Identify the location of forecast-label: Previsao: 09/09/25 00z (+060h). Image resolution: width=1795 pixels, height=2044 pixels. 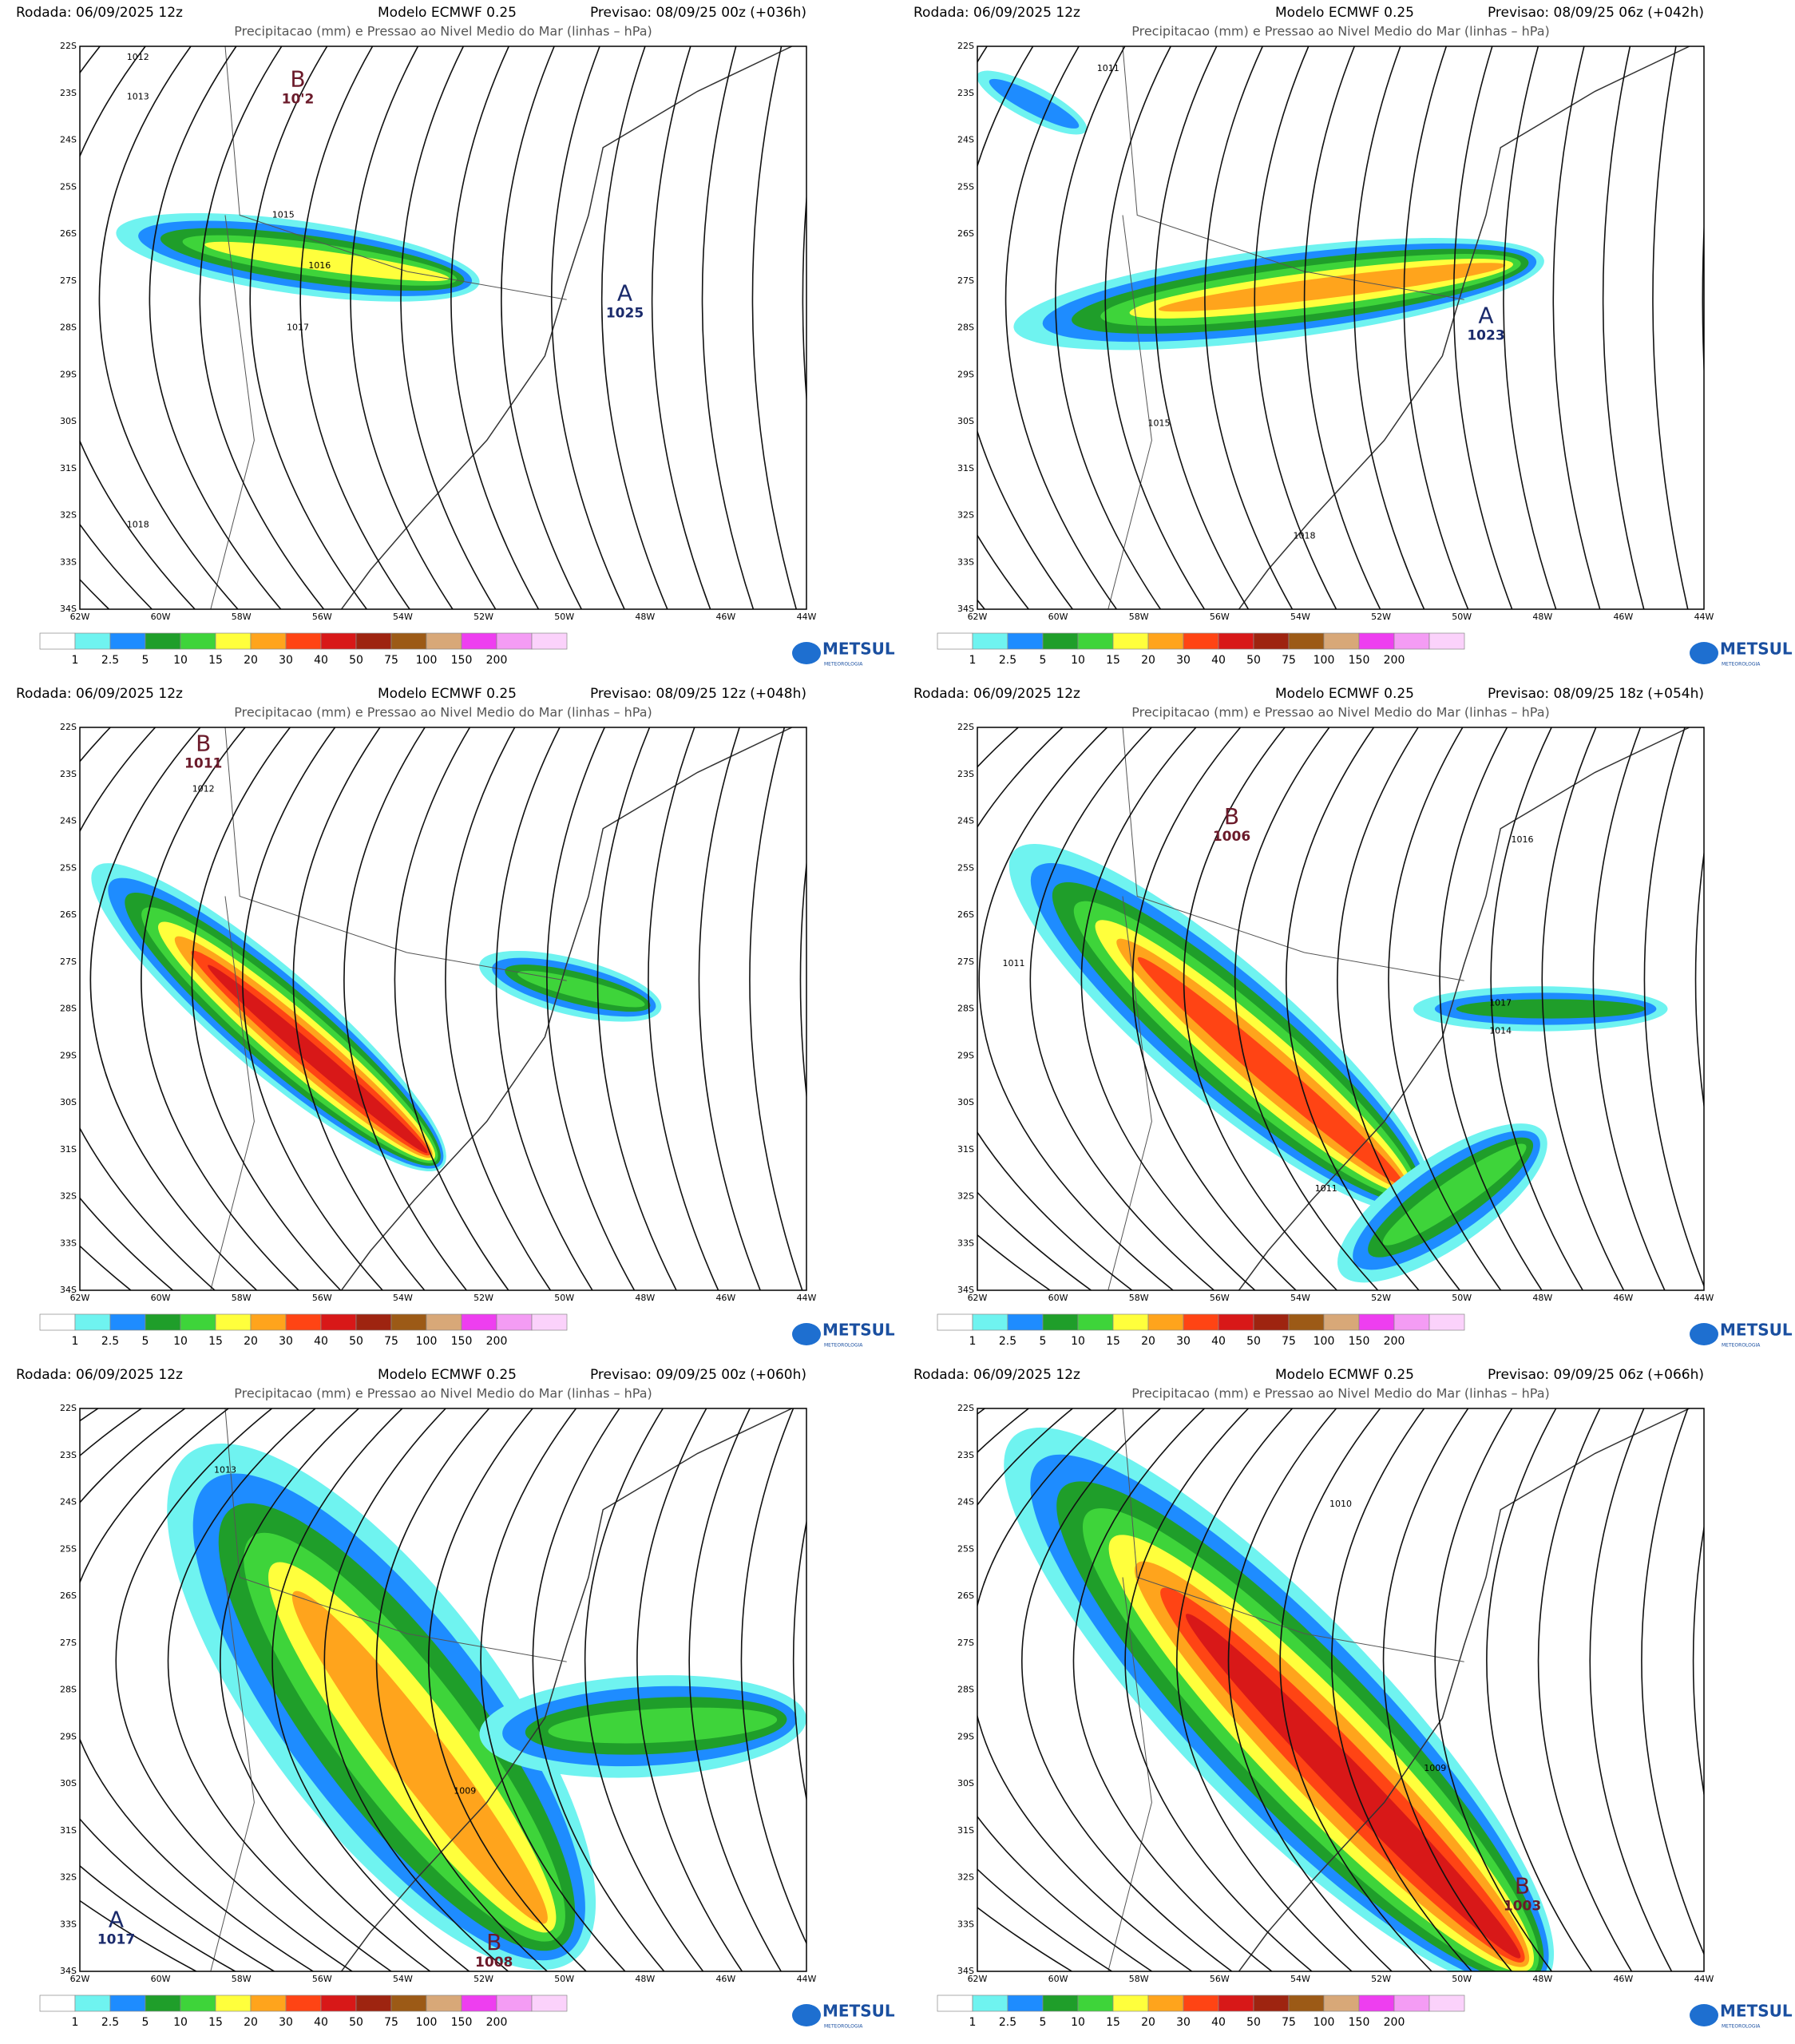
(698, 1375).